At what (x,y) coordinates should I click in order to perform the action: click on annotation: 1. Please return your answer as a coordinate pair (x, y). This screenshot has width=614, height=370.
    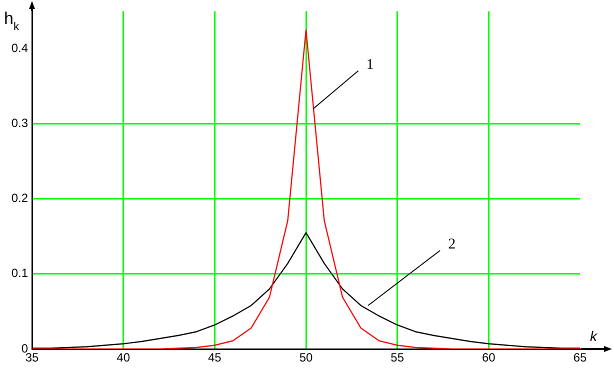
    Looking at the image, I should click on (370, 64).